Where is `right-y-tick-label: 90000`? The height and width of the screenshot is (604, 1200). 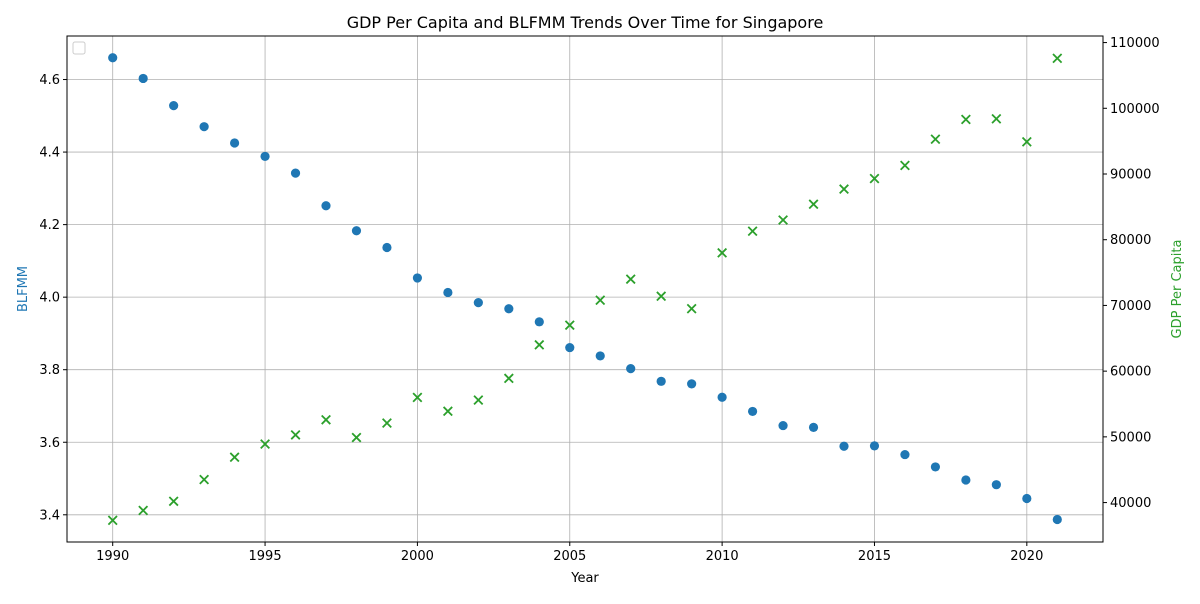
right-y-tick-label: 90000 is located at coordinates (1130, 175).